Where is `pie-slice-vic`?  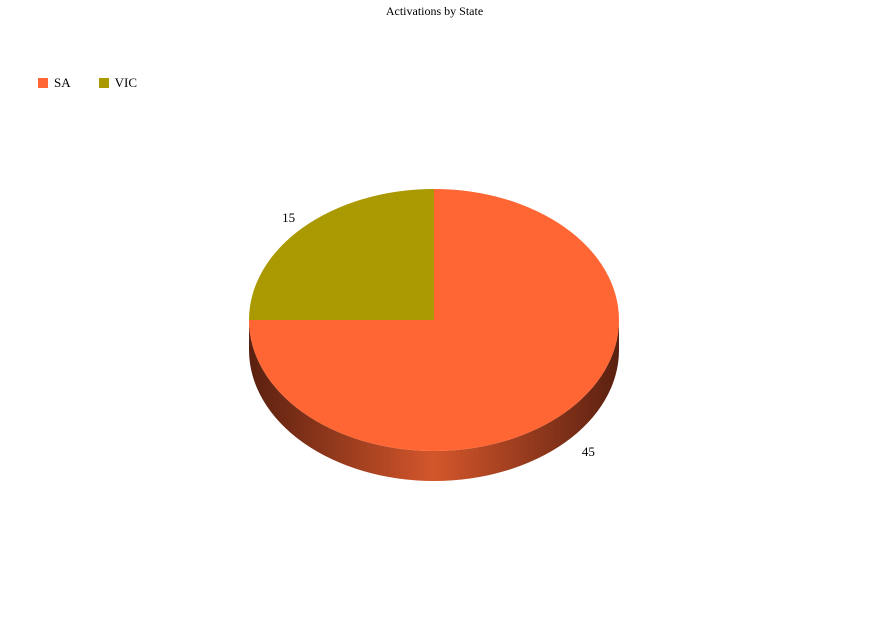
pie-slice-vic is located at coordinates (341, 254).